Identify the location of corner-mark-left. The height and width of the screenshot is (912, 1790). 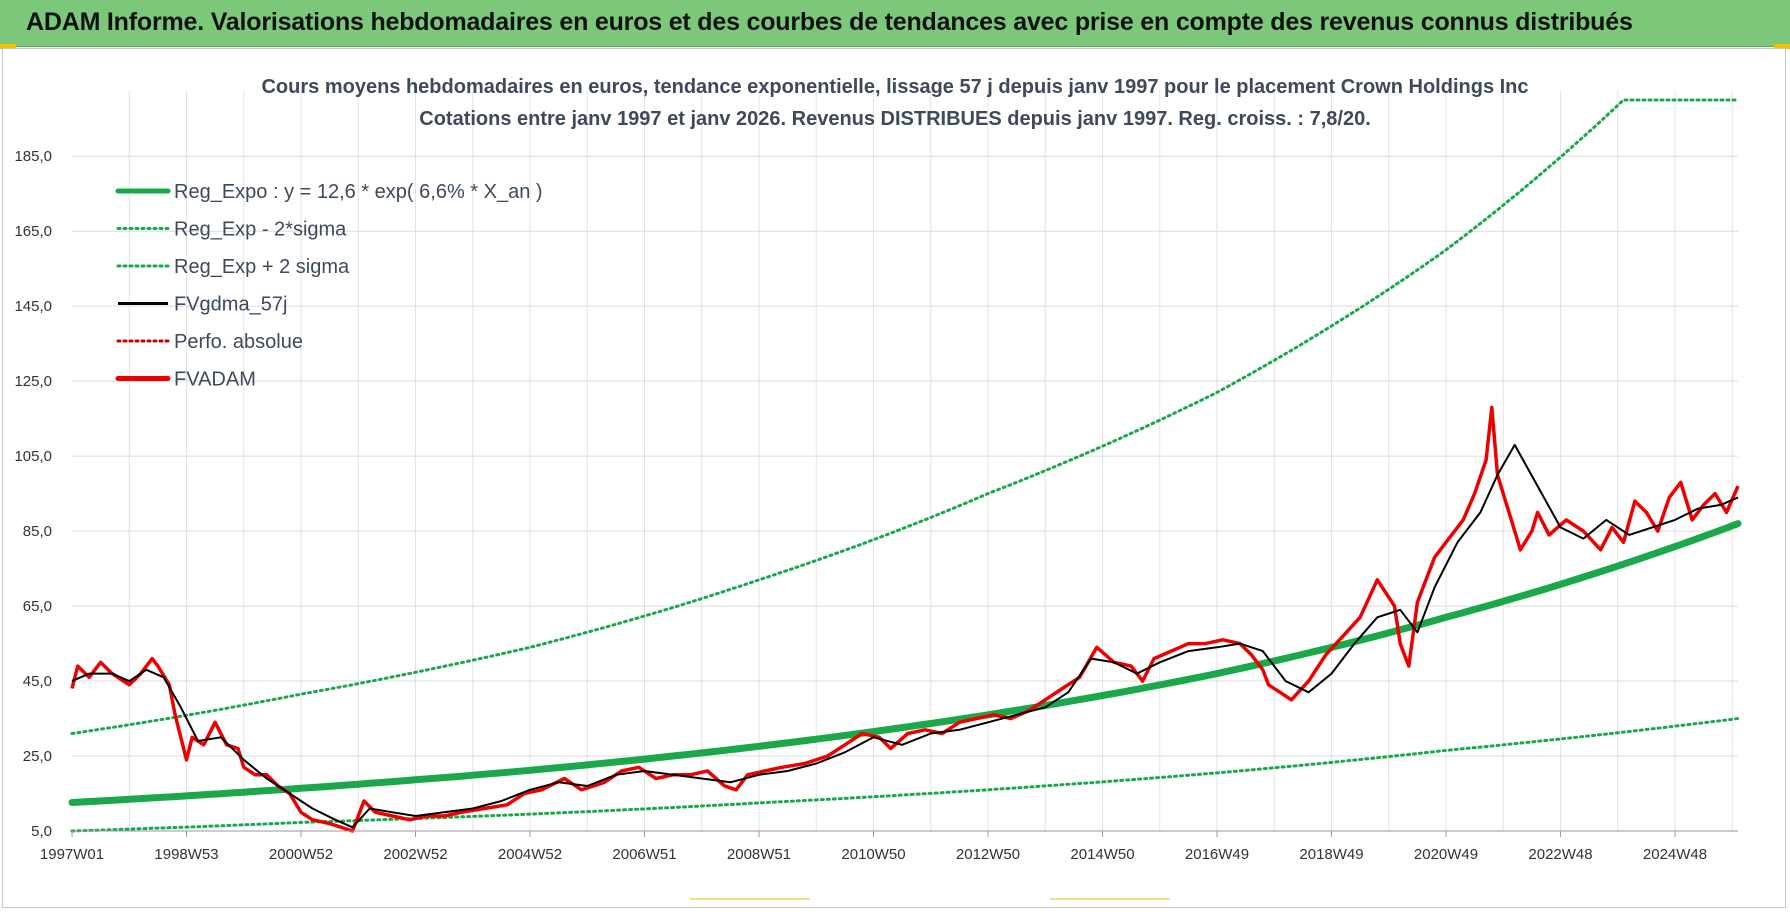
(8, 46).